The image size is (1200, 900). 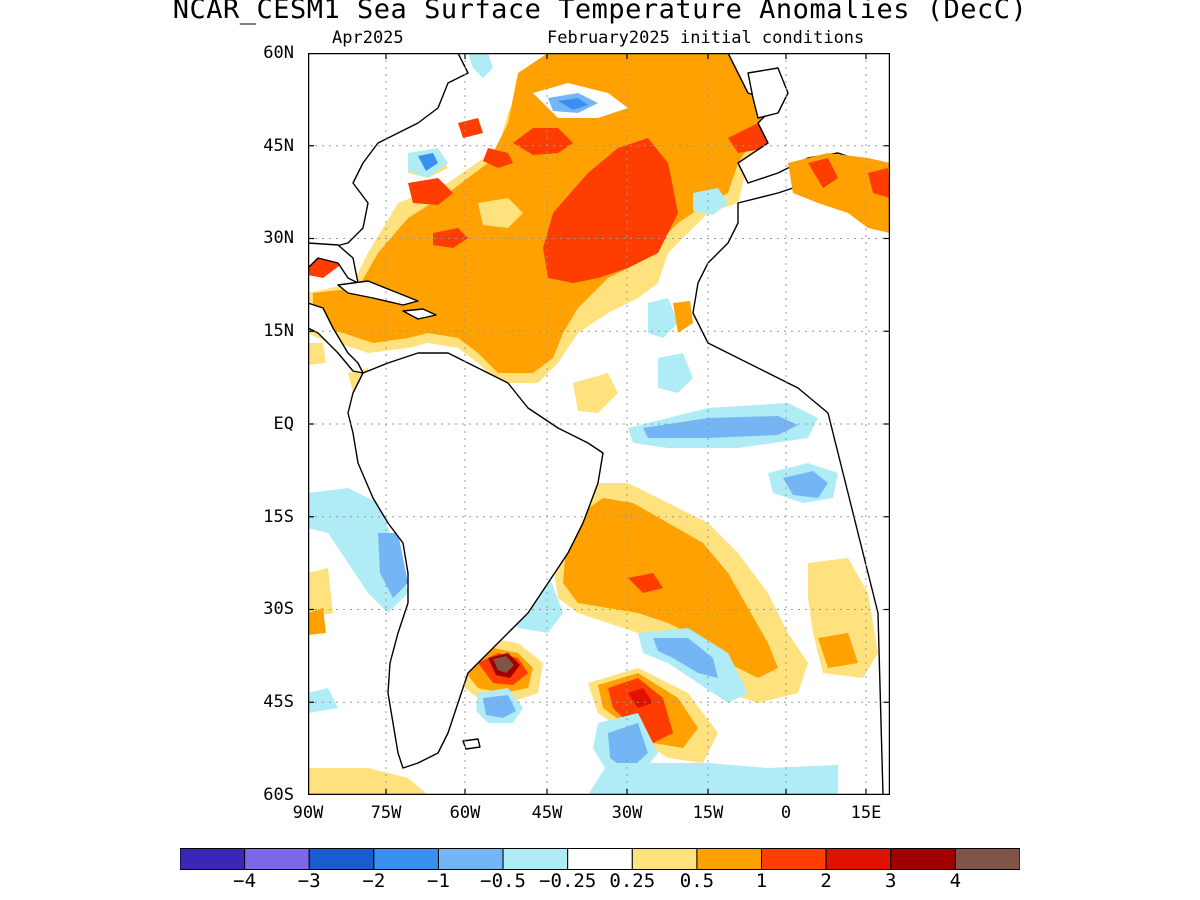 I want to click on south-atlantic-warm-region, so click(x=593, y=593).